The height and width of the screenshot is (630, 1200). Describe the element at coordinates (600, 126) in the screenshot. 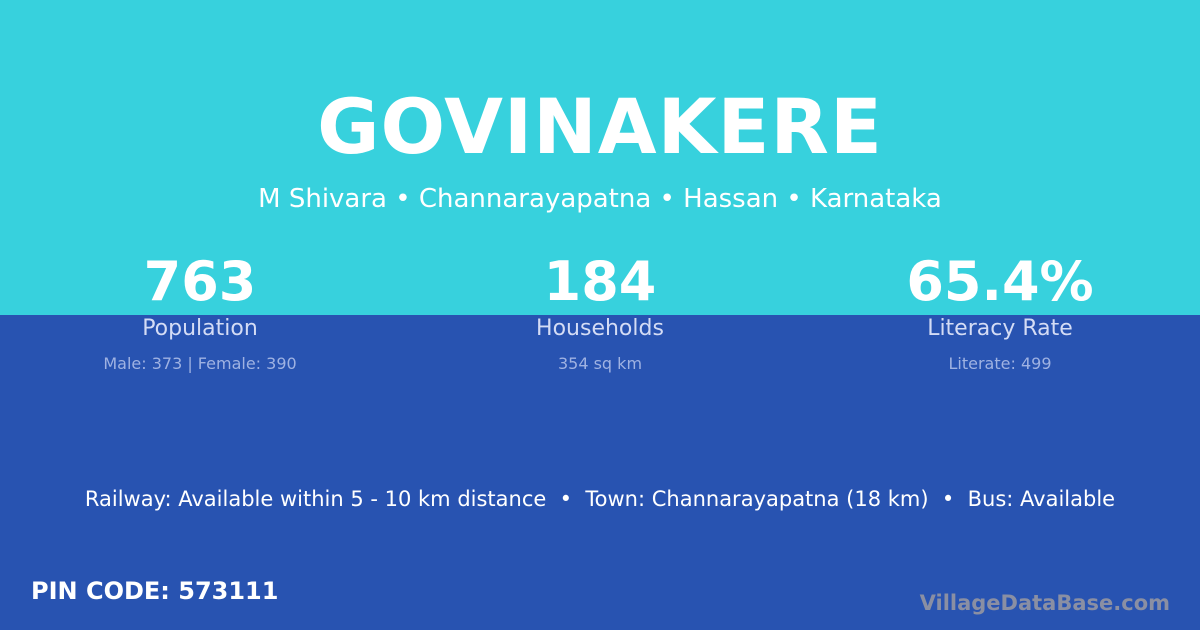

I see `village-title: GOVINAKERE` at that location.